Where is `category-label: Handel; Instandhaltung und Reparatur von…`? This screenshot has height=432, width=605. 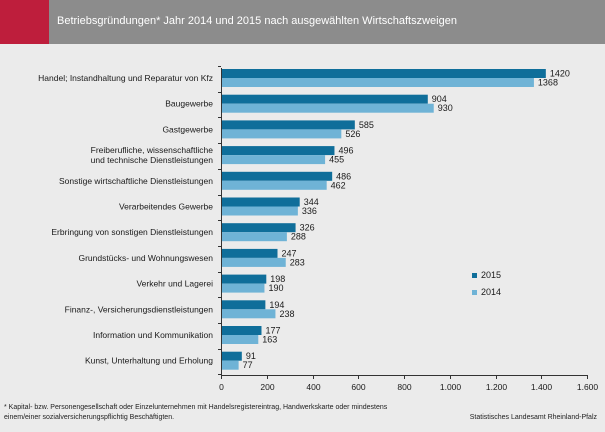 category-label: Handel; Instandhaltung und Reparatur von… is located at coordinates (125, 78).